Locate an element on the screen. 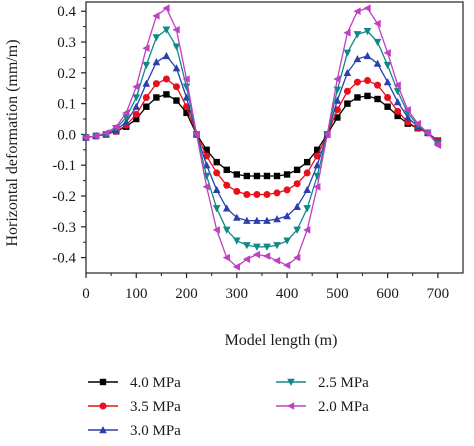 The height and width of the screenshot is (446, 474). legend-item: 2.0 MPa is located at coordinates (322, 407).